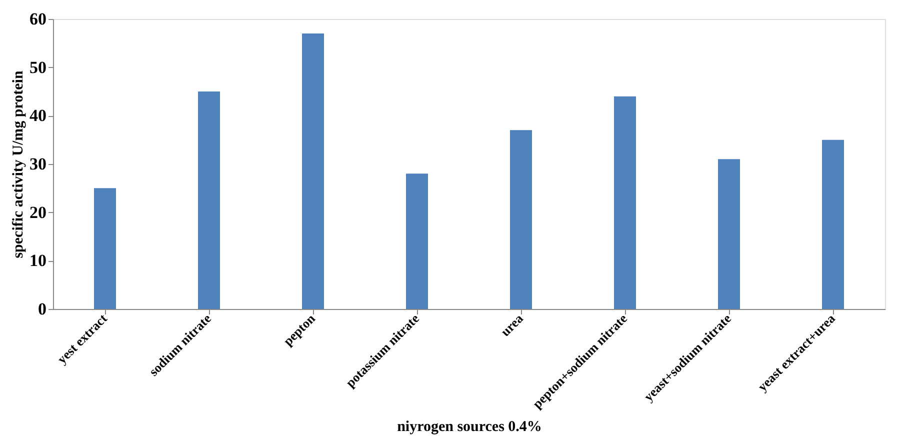  I want to click on y-tick-label: 50, so click(38, 67).